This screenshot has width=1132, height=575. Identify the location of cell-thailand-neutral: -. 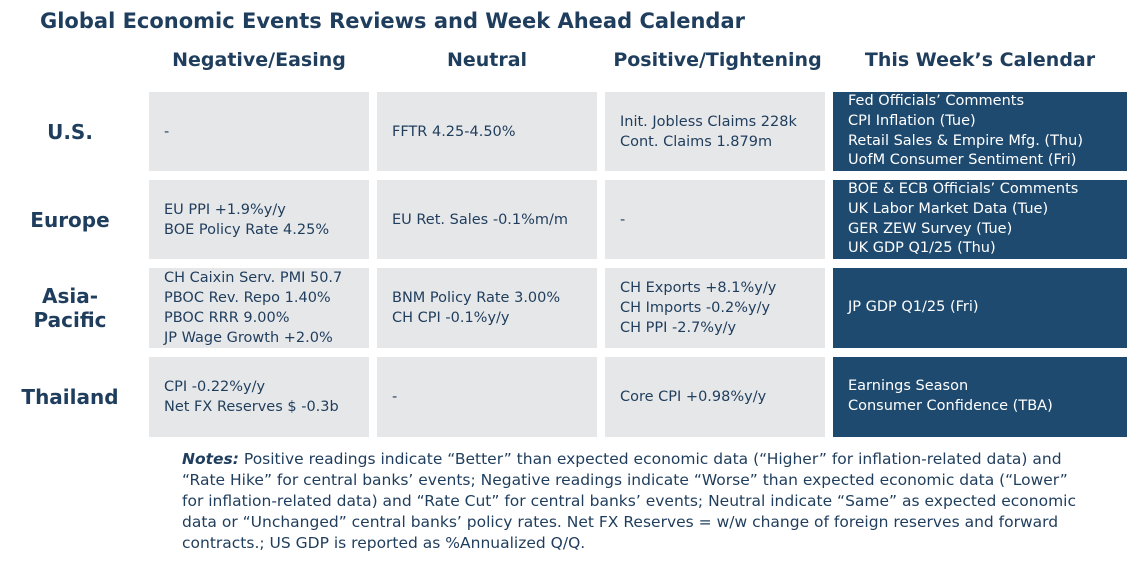
(487, 397).